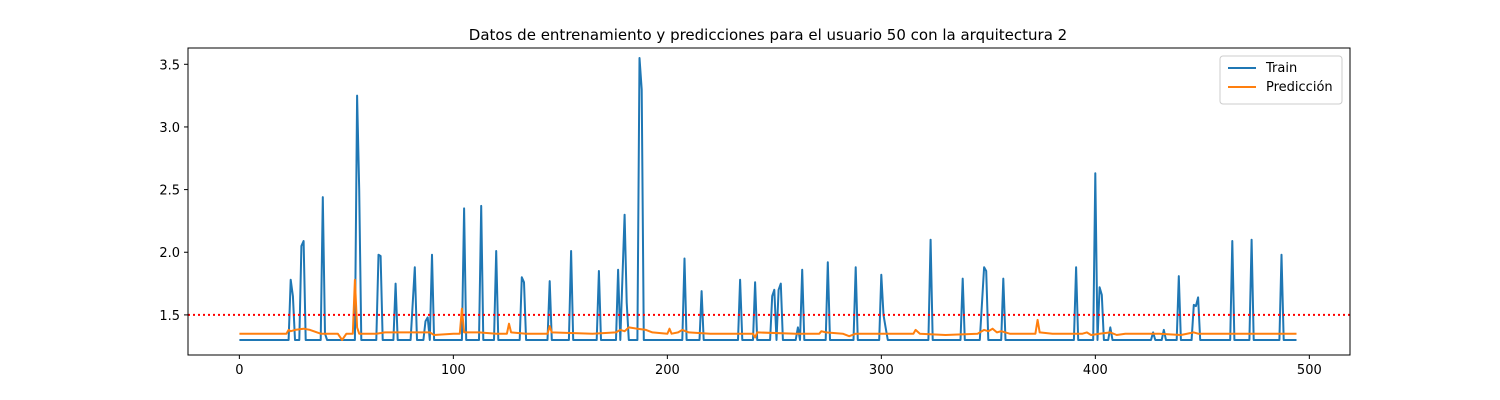 Image resolution: width=1500 pixels, height=400 pixels. What do you see at coordinates (169, 128) in the screenshot?
I see `y-tick-label: 3.0` at bounding box center [169, 128].